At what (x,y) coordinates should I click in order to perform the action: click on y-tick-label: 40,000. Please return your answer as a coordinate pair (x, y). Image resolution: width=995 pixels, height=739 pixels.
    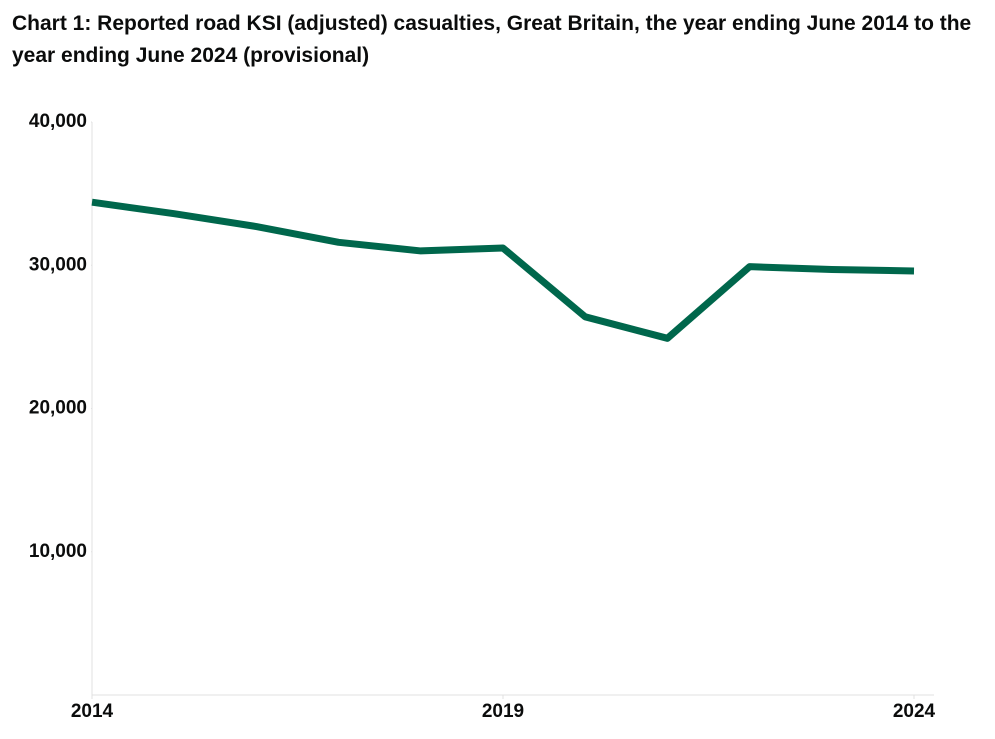
    Looking at the image, I should click on (58, 121).